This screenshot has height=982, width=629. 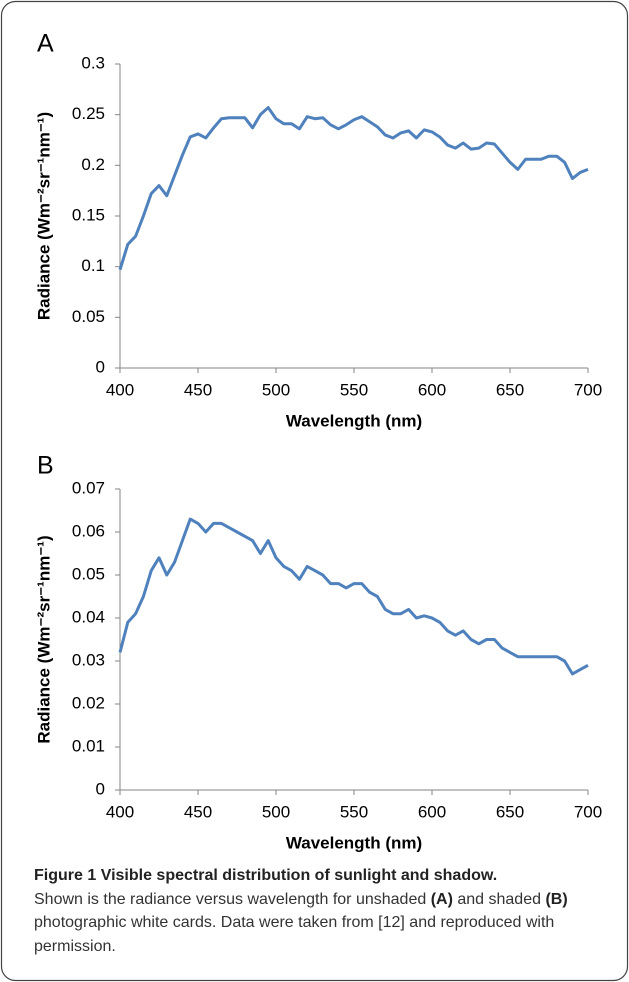 I want to click on caption-label: Figure 1, so click(x=65, y=875).